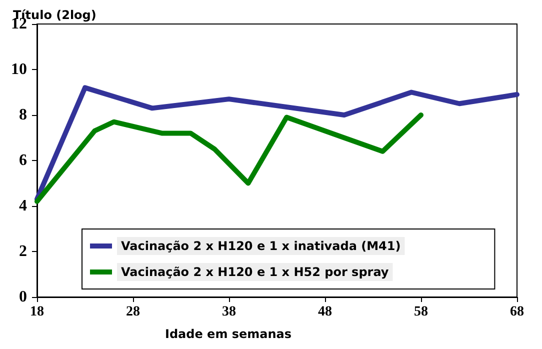  Describe the element at coordinates (23, 297) in the screenshot. I see `y-tick-label: 0` at that location.